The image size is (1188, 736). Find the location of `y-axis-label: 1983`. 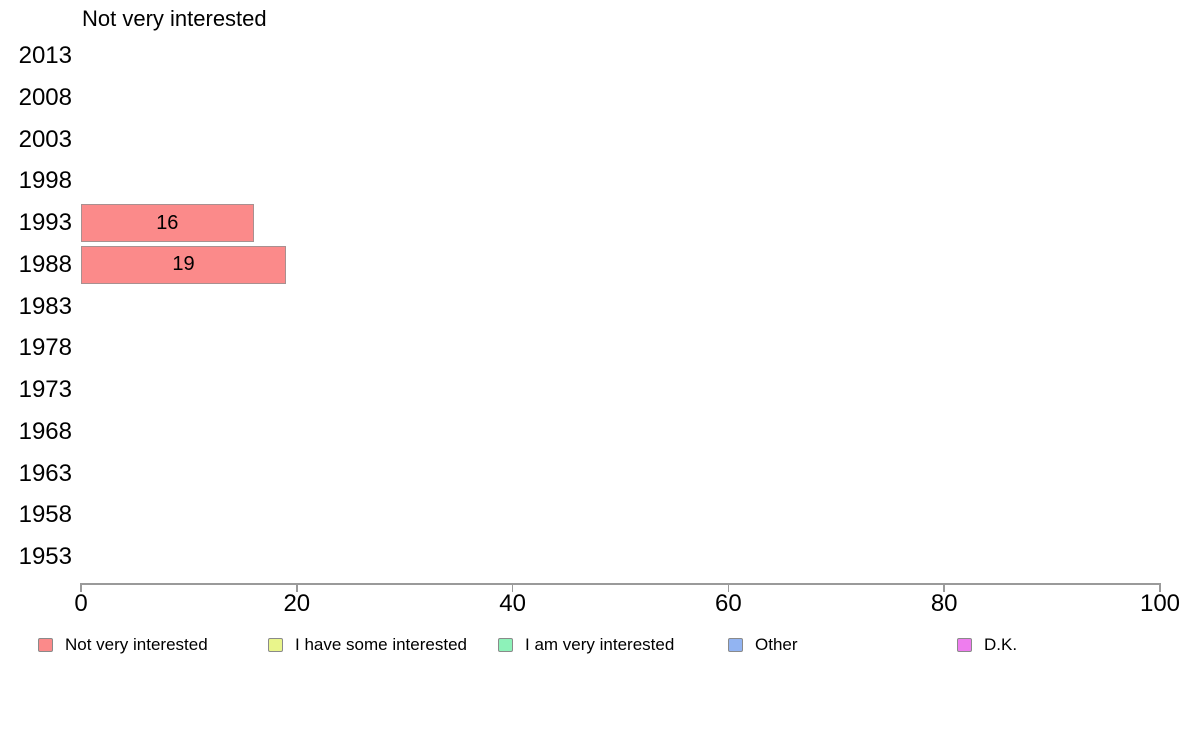

y-axis-label: 1983 is located at coordinates (45, 306).